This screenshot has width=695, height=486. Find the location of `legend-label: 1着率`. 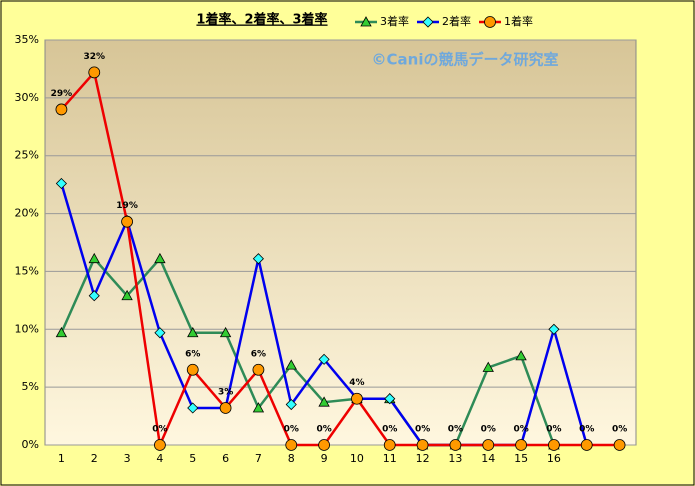

legend-label: 1着率 is located at coordinates (518, 21).